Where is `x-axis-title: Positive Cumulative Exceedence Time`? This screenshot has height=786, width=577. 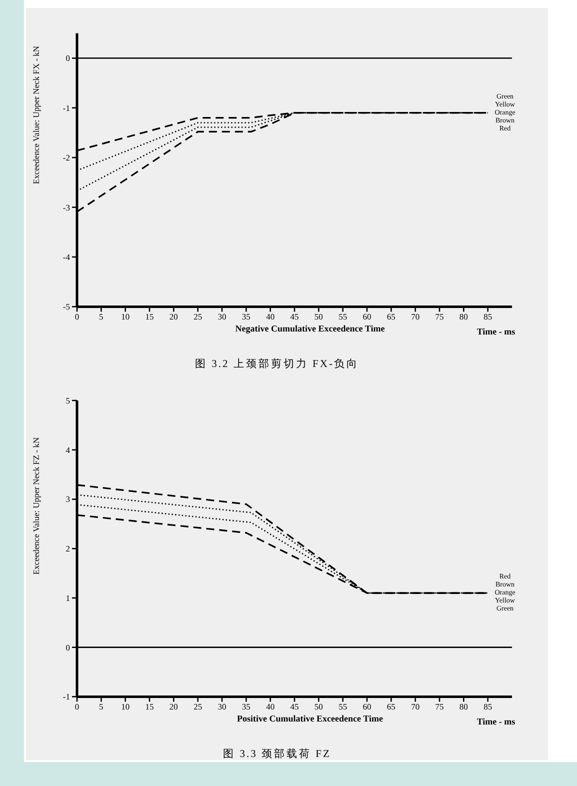 x-axis-title: Positive Cumulative Exceedence Time is located at coordinates (310, 718).